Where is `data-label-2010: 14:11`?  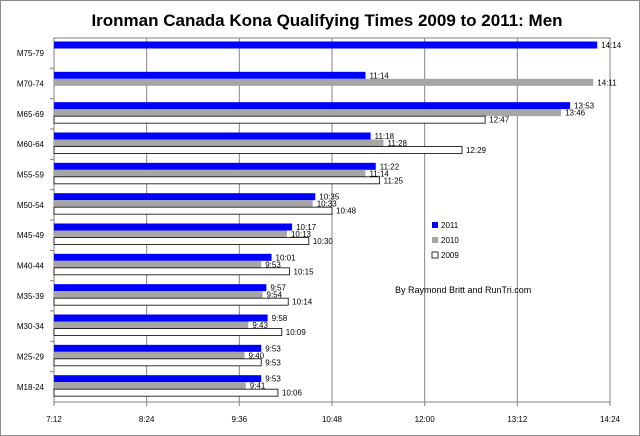 data-label-2010: 14:11 is located at coordinates (607, 82).